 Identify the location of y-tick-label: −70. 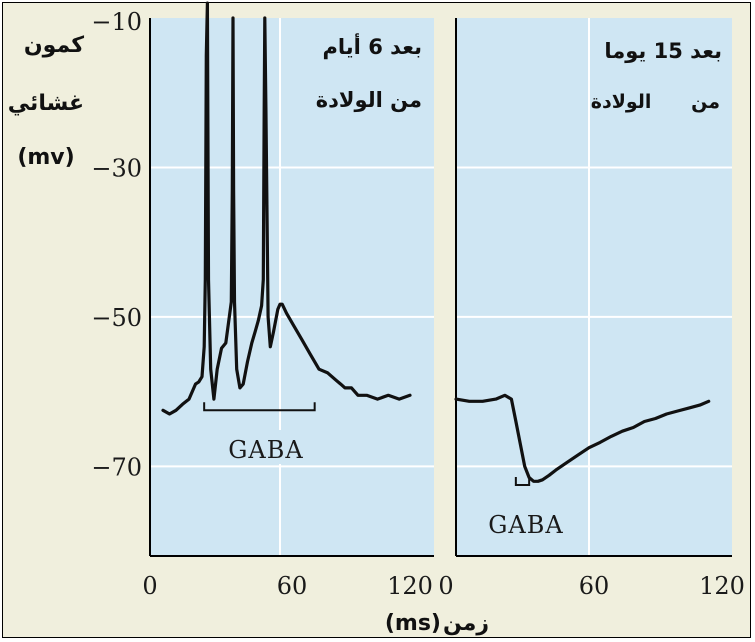
(116, 467).